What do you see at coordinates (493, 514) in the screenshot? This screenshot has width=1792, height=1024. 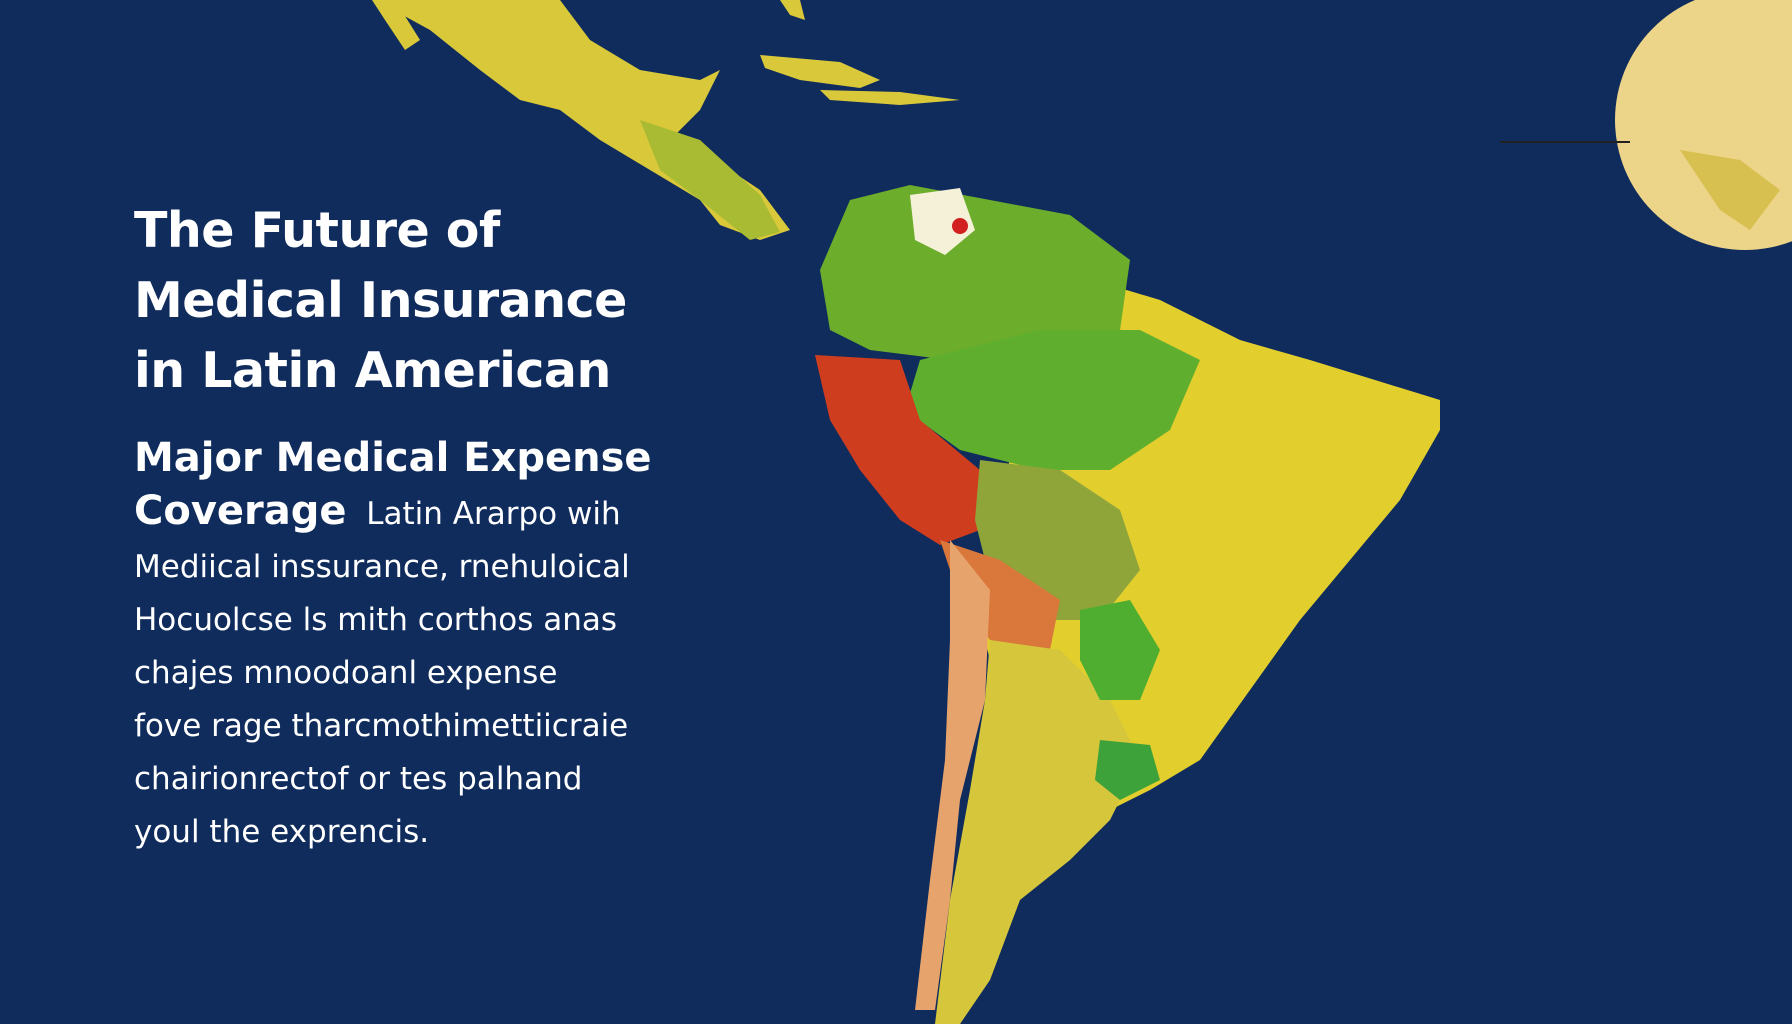 I see `body-text: Latin Ararpo wih` at bounding box center [493, 514].